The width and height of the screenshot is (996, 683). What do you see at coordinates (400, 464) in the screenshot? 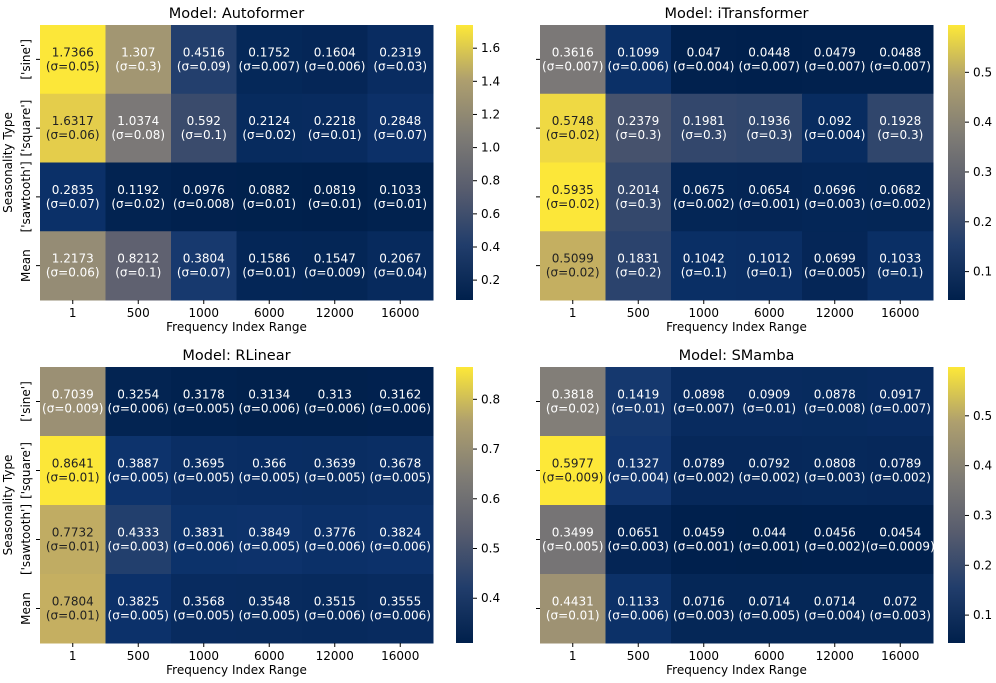
I see `cell-value-label: 0.3678` at bounding box center [400, 464].